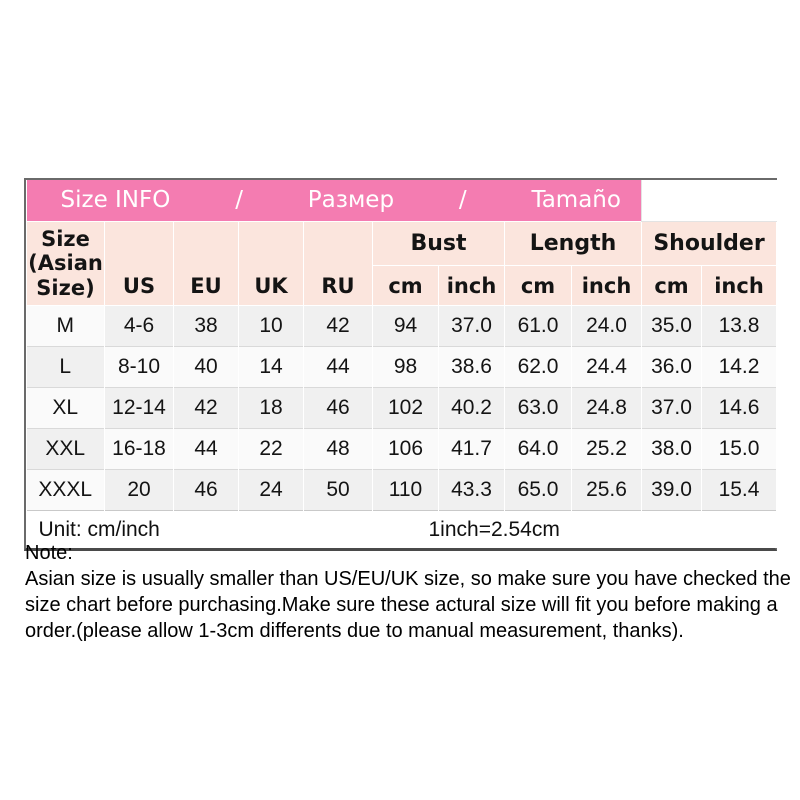 Image resolution: width=800 pixels, height=800 pixels. Describe the element at coordinates (538, 408) in the screenshot. I see `length-cm-cell: 63.0` at that location.